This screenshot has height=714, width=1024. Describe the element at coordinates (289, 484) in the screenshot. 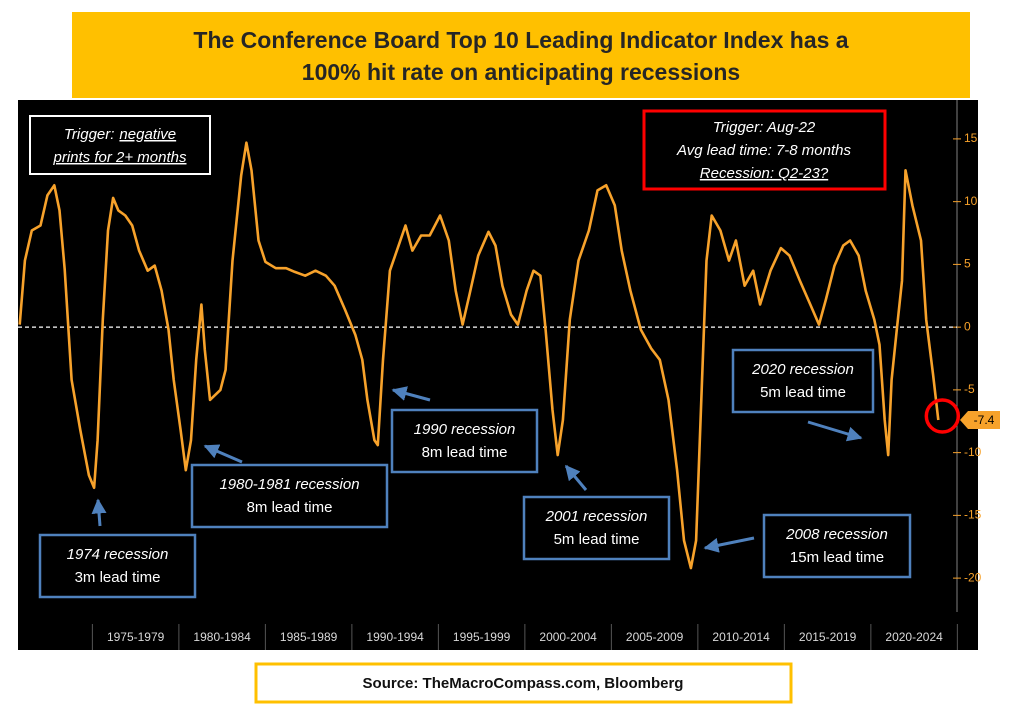

I see `annotation-title: 1980-1981 recession` at that location.